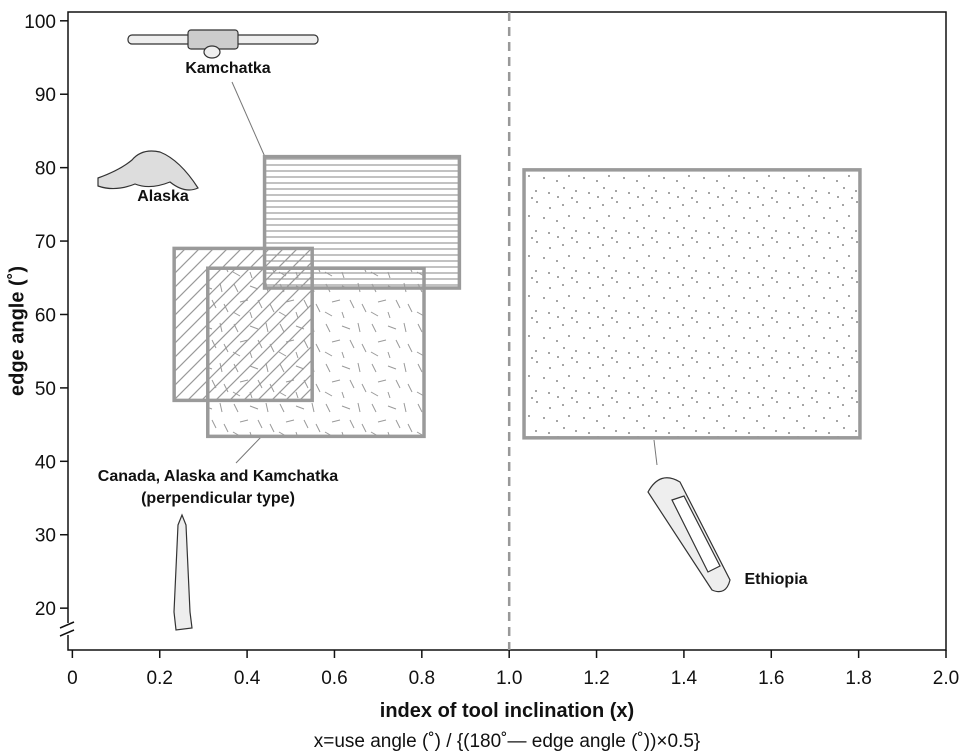 Image resolution: width=968 pixels, height=754 pixels. What do you see at coordinates (45, 95) in the screenshot?
I see `y-tick-label: 90` at bounding box center [45, 95].